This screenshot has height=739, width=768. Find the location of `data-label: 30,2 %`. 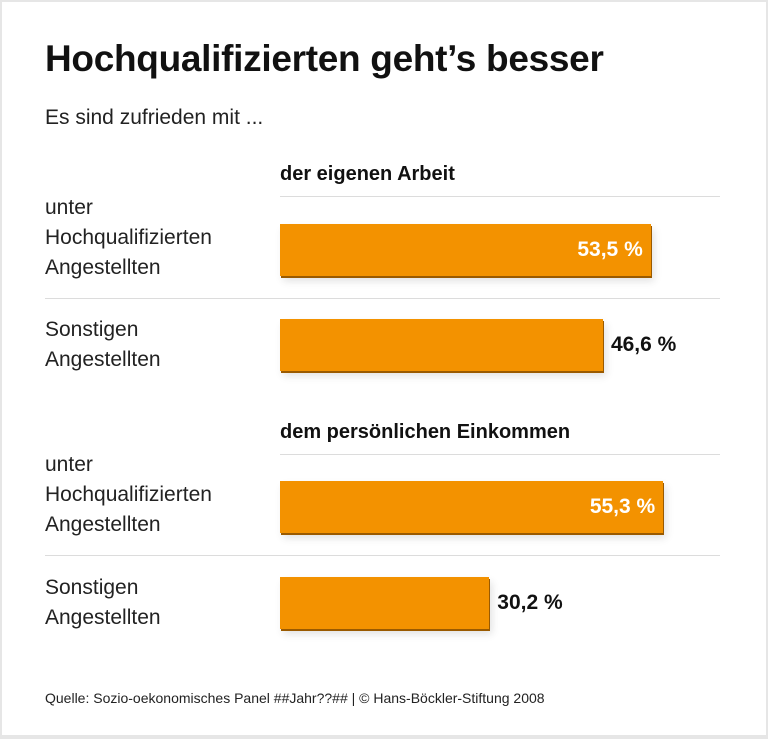

data-label: 30,2 % is located at coordinates (530, 602).